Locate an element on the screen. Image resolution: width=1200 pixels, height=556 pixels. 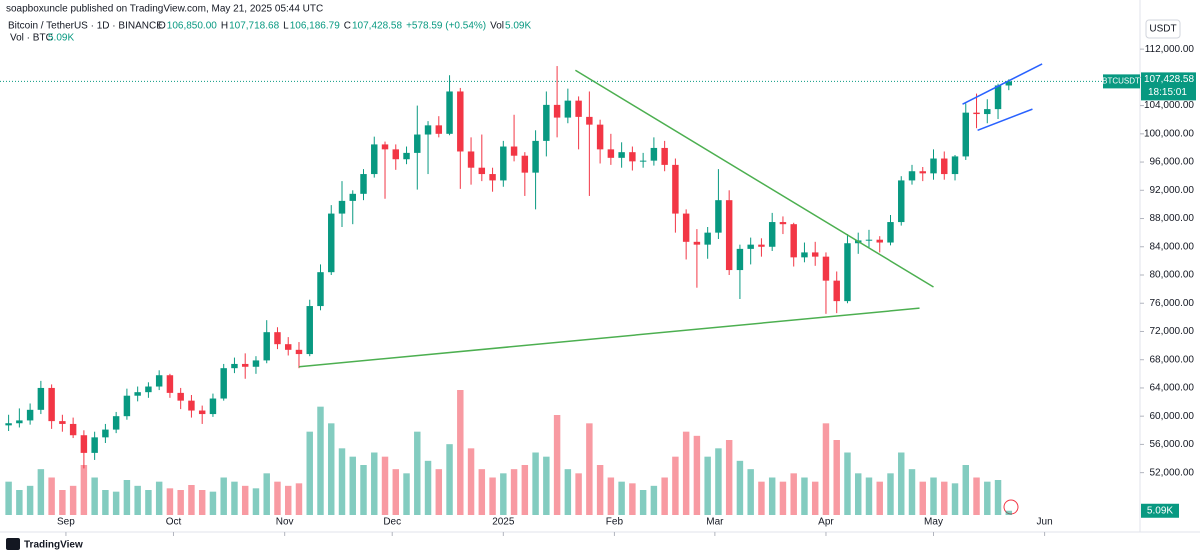
y-tick-label: 112,000.00 is located at coordinates (1170, 49).